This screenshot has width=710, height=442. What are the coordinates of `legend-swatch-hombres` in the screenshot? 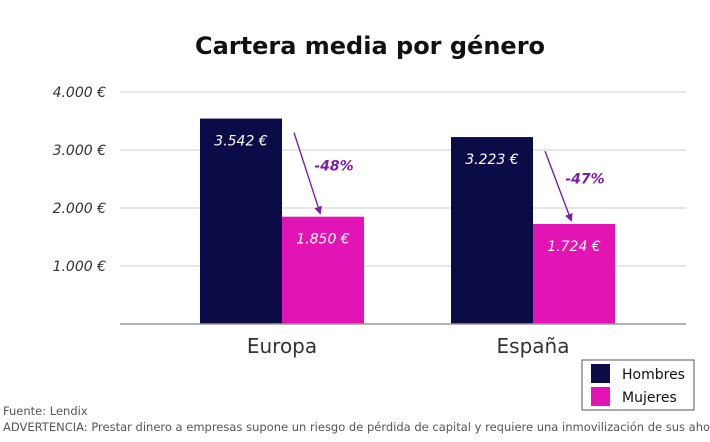 It's located at (600, 373).